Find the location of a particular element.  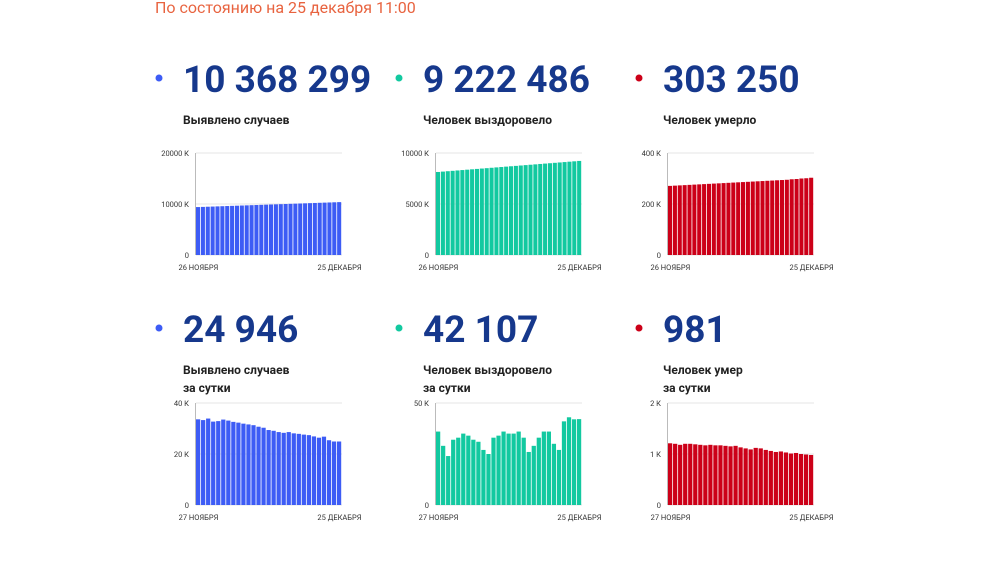

kpi-value: 9 222 486 is located at coordinates (506, 80).